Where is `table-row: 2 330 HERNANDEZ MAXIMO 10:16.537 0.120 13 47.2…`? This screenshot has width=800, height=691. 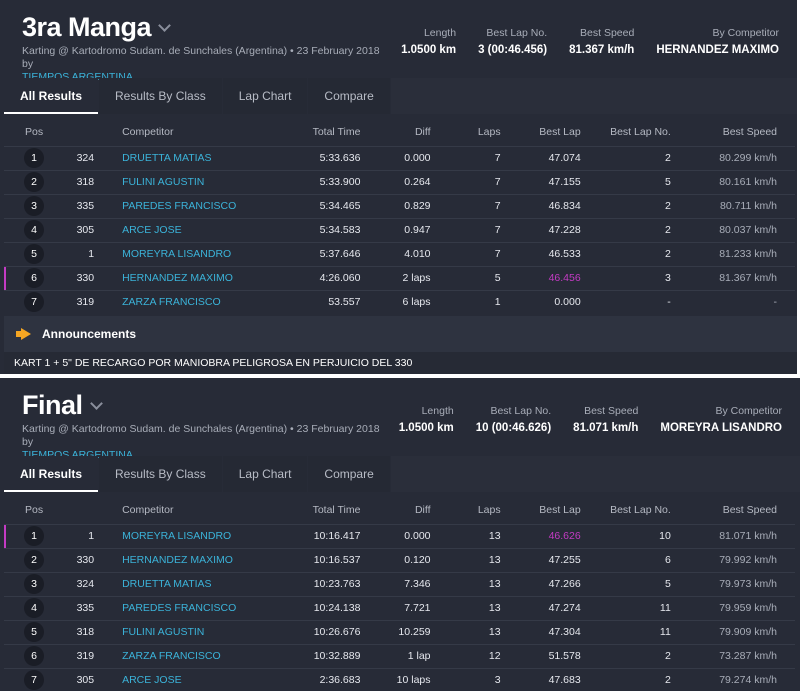
table-row: 2 330 HERNANDEZ MAXIMO 10:16.537 0.120 13 47.2… is located at coordinates (399, 559).